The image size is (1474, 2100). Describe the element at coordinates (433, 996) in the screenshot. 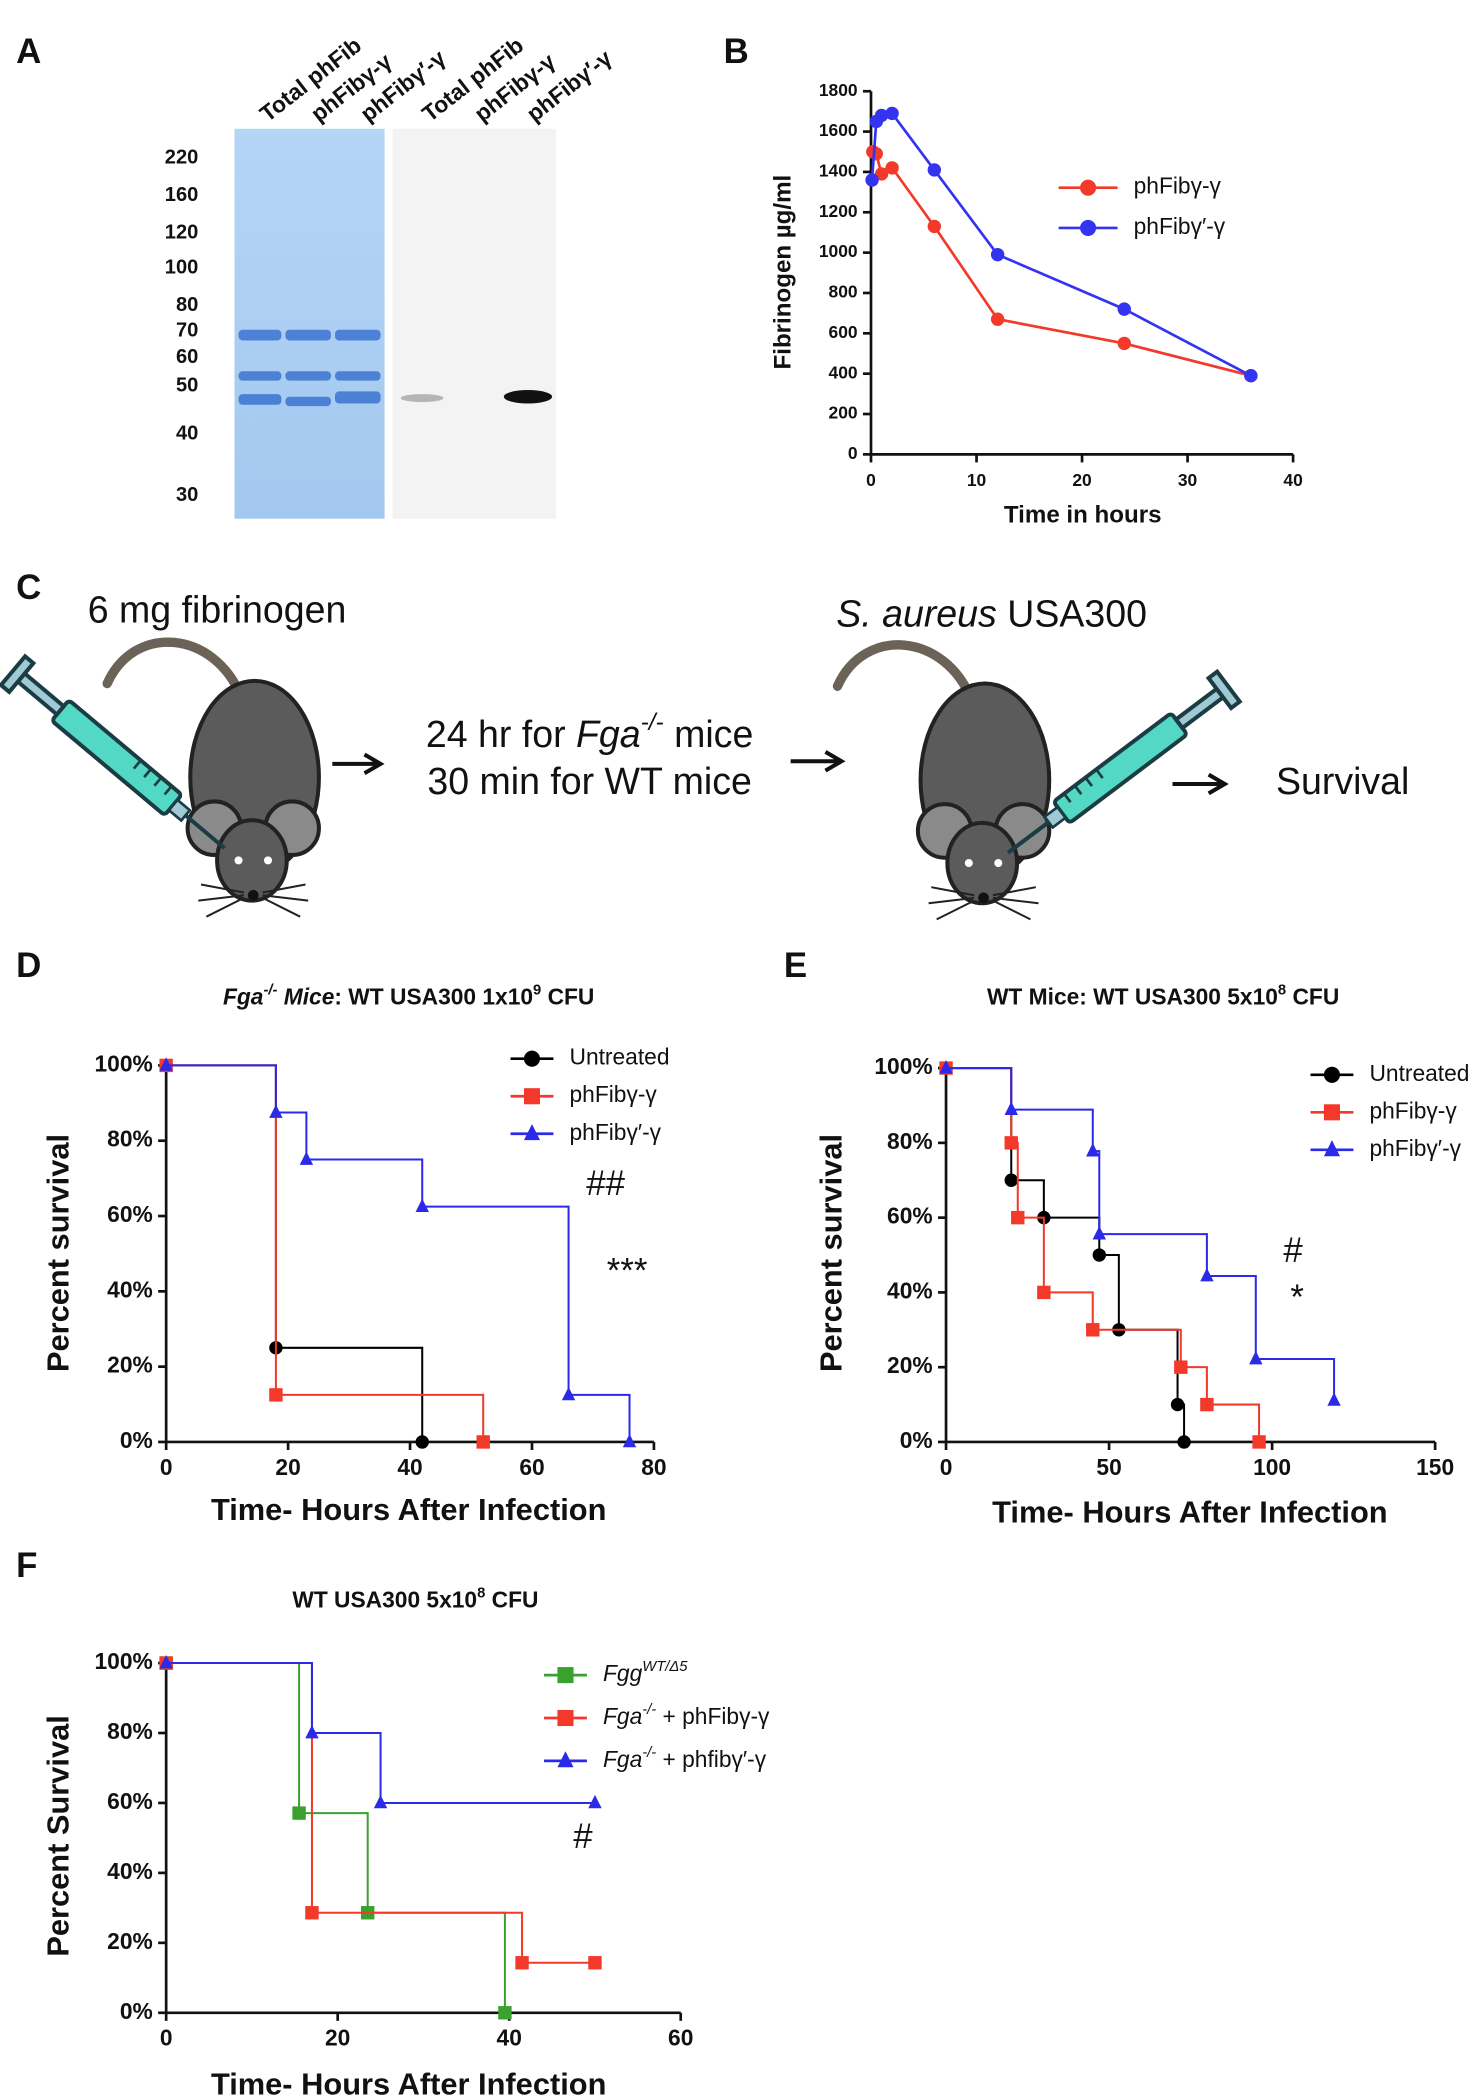

I see `chart-title-part: : WT USA300 1x10` at that location.